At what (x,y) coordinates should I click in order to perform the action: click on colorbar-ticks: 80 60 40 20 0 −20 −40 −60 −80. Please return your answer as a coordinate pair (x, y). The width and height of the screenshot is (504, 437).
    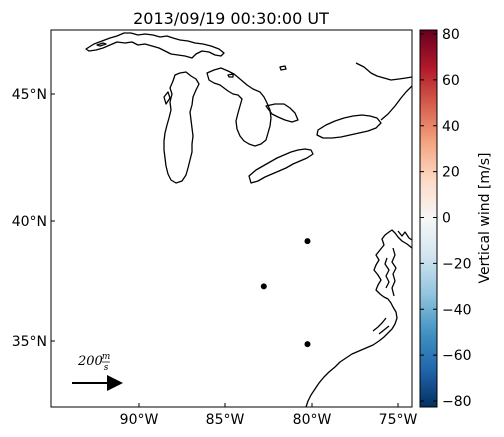
    Looking at the image, I should click on (446, 218).